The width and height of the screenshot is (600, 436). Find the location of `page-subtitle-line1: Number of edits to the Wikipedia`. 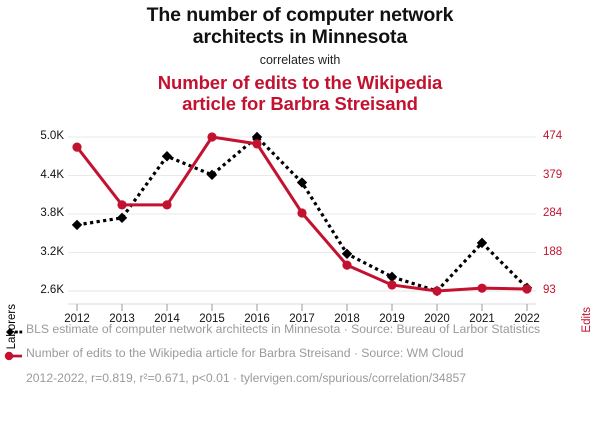

page-subtitle-line1: Number of edits to the Wikipedia is located at coordinates (300, 82).